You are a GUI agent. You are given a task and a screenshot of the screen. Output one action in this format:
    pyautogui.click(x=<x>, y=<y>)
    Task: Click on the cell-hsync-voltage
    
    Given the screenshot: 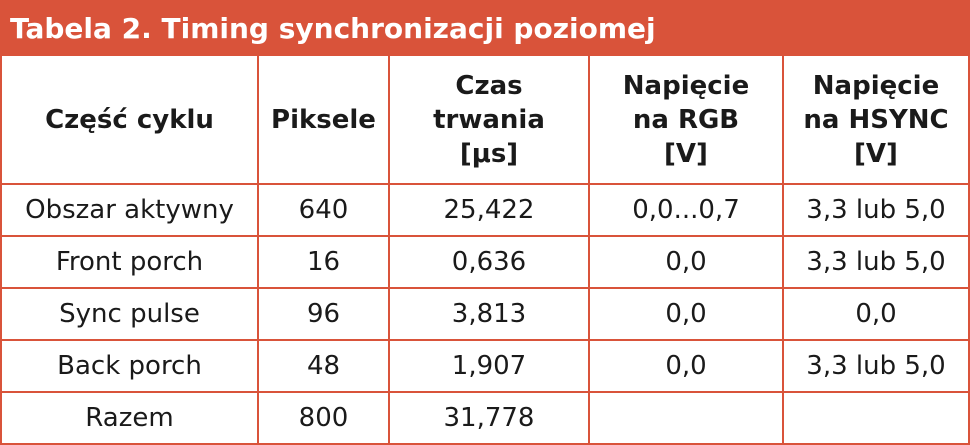 What is the action you would take?
    pyautogui.click(x=875, y=417)
    